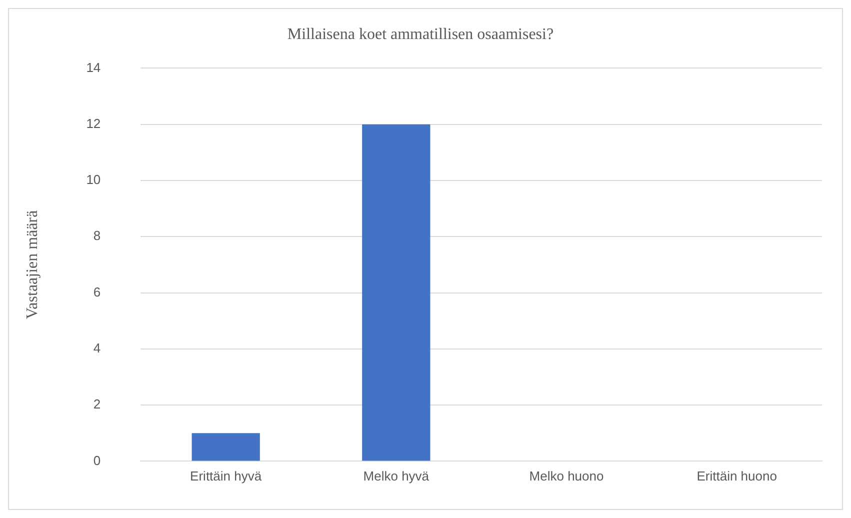  Describe the element at coordinates (97, 460) in the screenshot. I see `y-tick-label: 0` at that location.